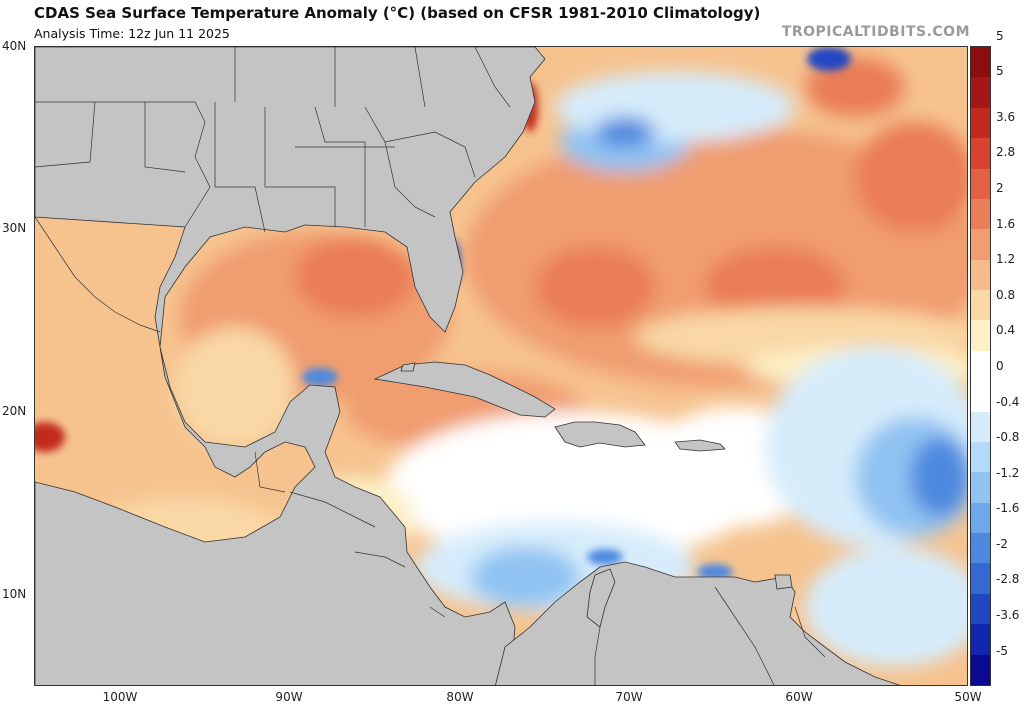 The width and height of the screenshot is (1024, 706). I want to click on lon-label-90w: 90W, so click(289, 697).